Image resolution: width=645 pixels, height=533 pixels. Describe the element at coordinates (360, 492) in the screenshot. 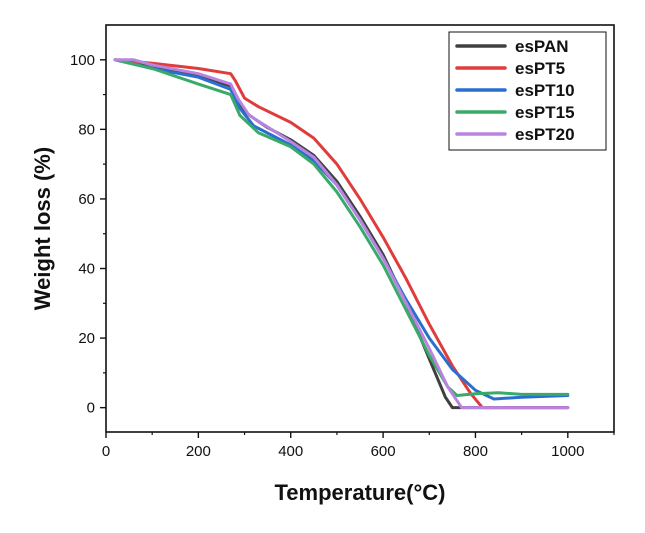

I see `x-axis-title: Temperature(°C)` at that location.